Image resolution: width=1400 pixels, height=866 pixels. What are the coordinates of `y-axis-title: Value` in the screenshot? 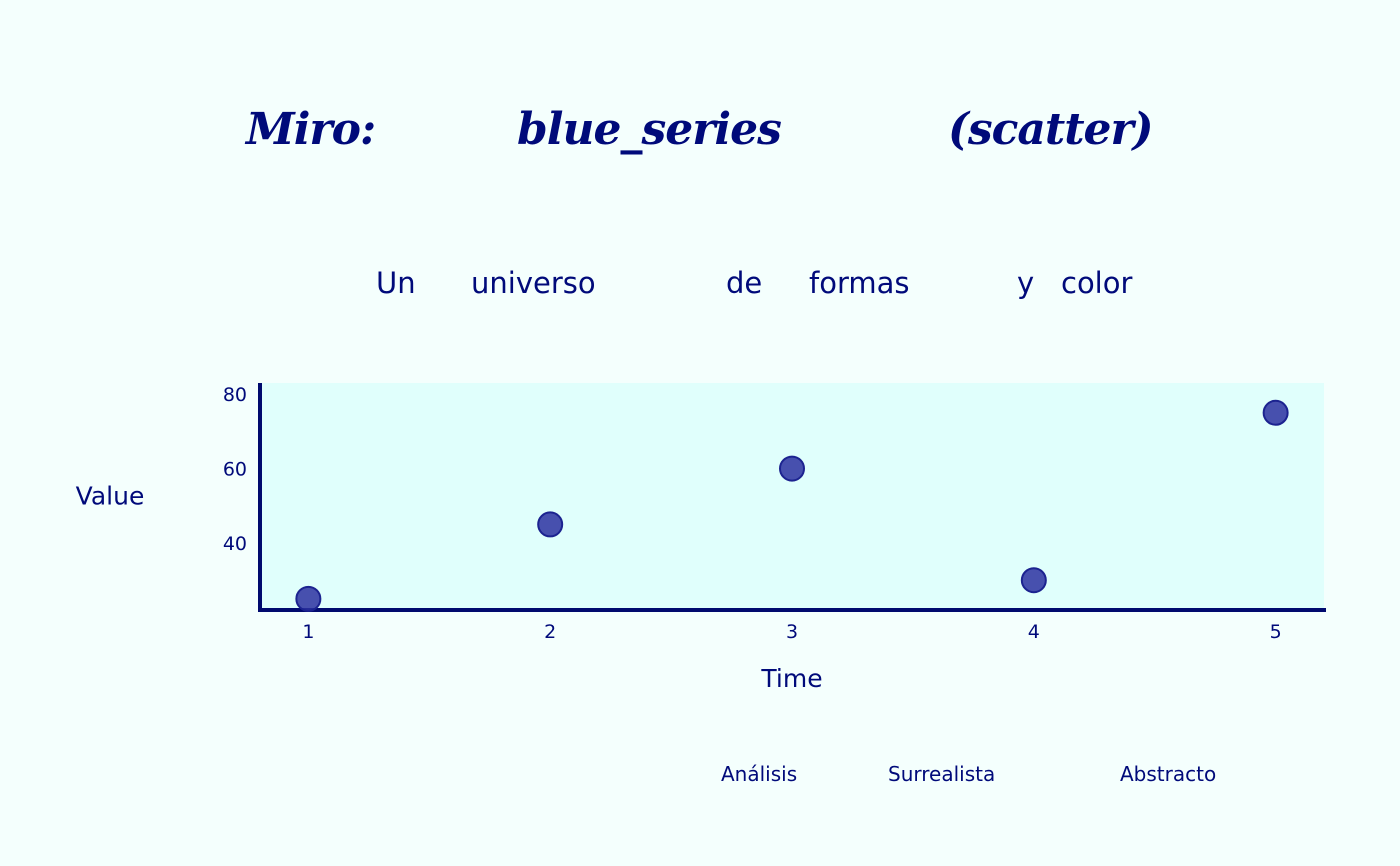 It's located at (110, 496).